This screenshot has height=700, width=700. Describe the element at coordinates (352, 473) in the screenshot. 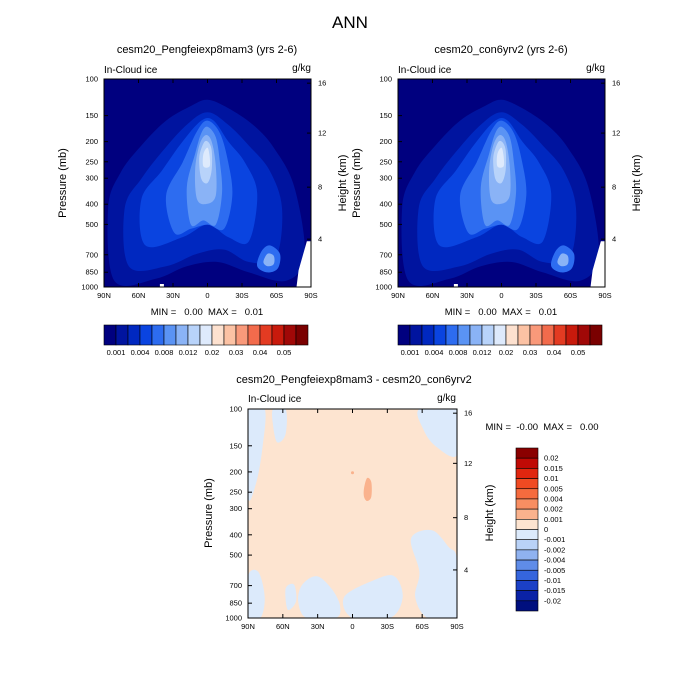

I see `contour-fill-positive` at that location.